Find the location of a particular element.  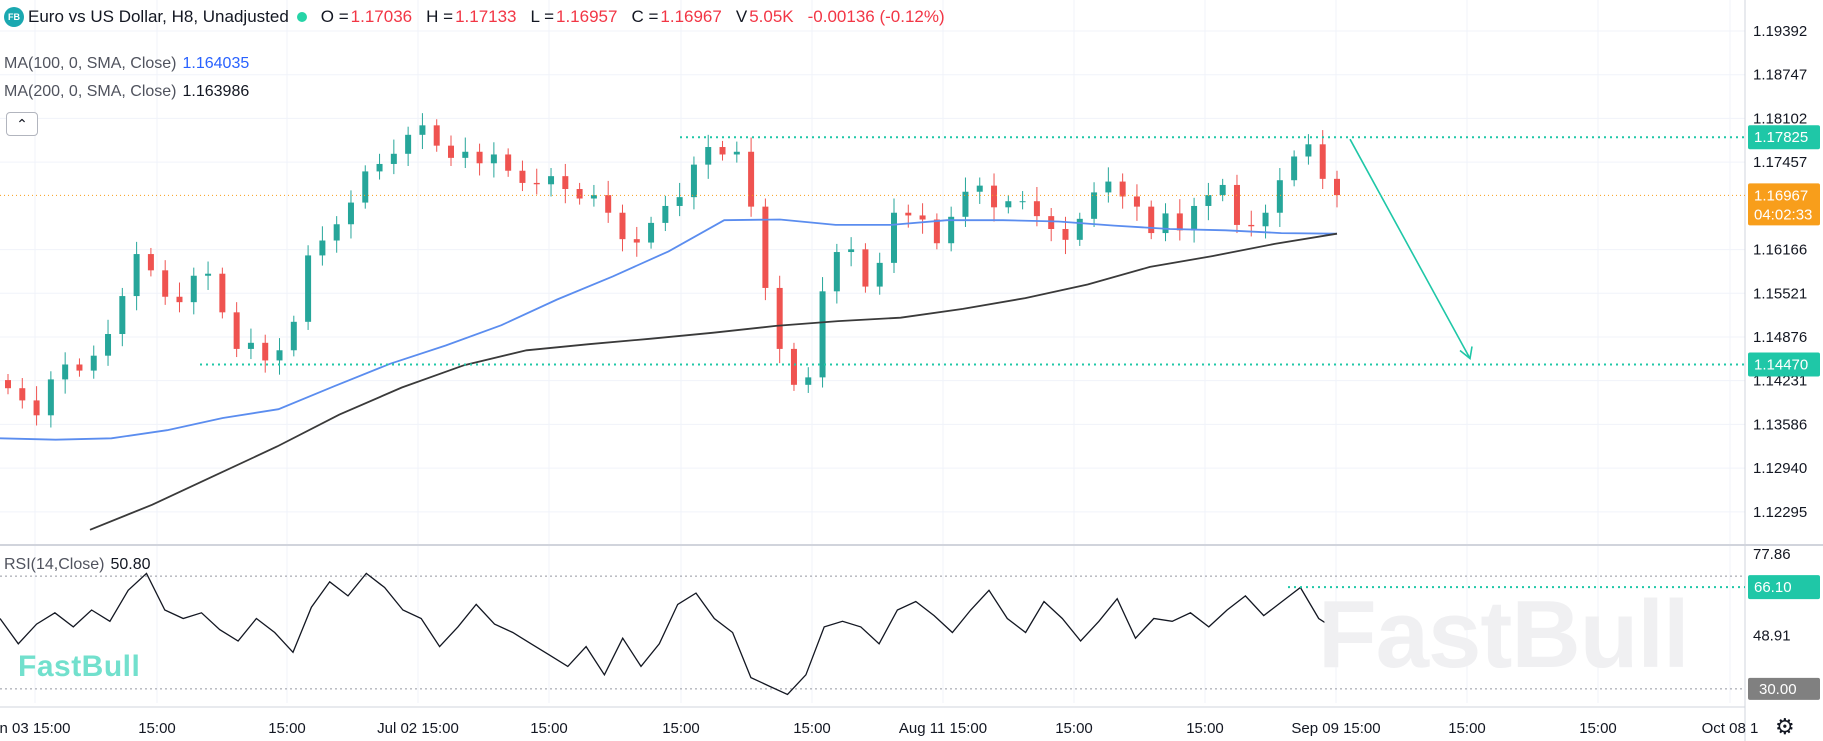

ma100-legend: MA(100, 0, SMA, Close) 1.164035 is located at coordinates (126, 64).